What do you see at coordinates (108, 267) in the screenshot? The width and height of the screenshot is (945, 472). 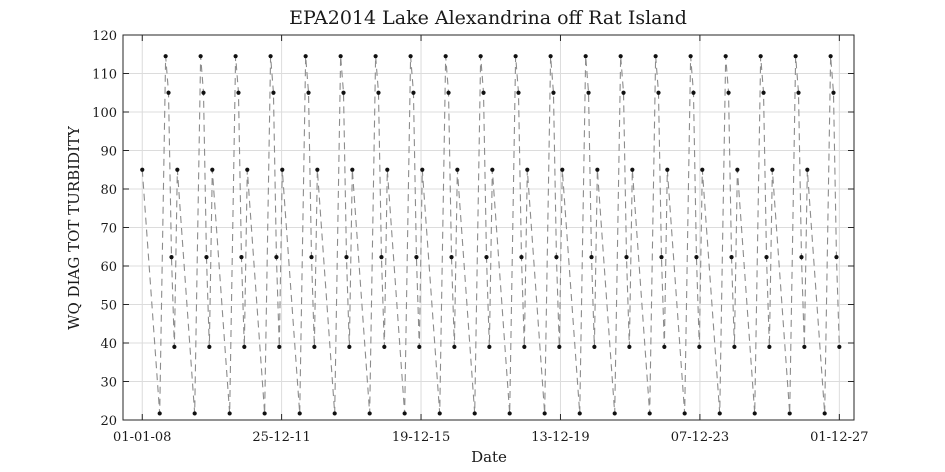 I see `y-tick-label: 60` at bounding box center [108, 267].